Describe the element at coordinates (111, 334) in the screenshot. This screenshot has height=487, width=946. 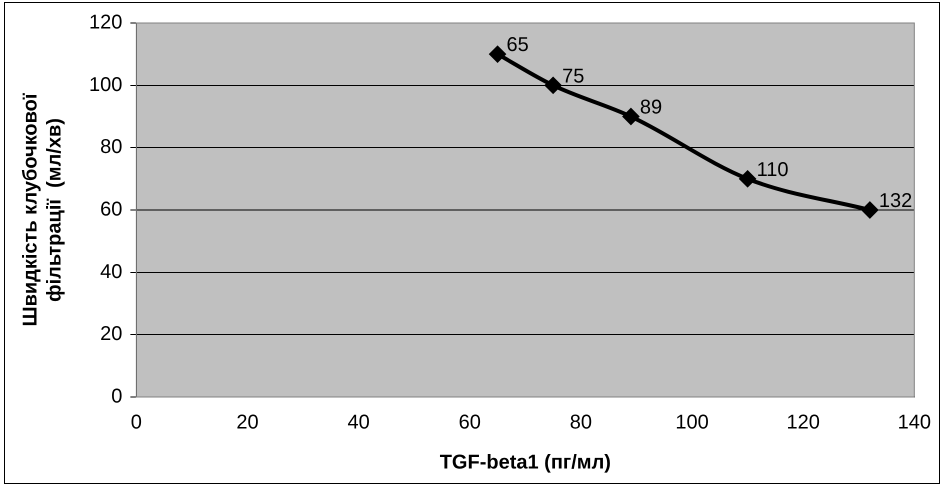
I see `y-tick-label: 20` at that location.